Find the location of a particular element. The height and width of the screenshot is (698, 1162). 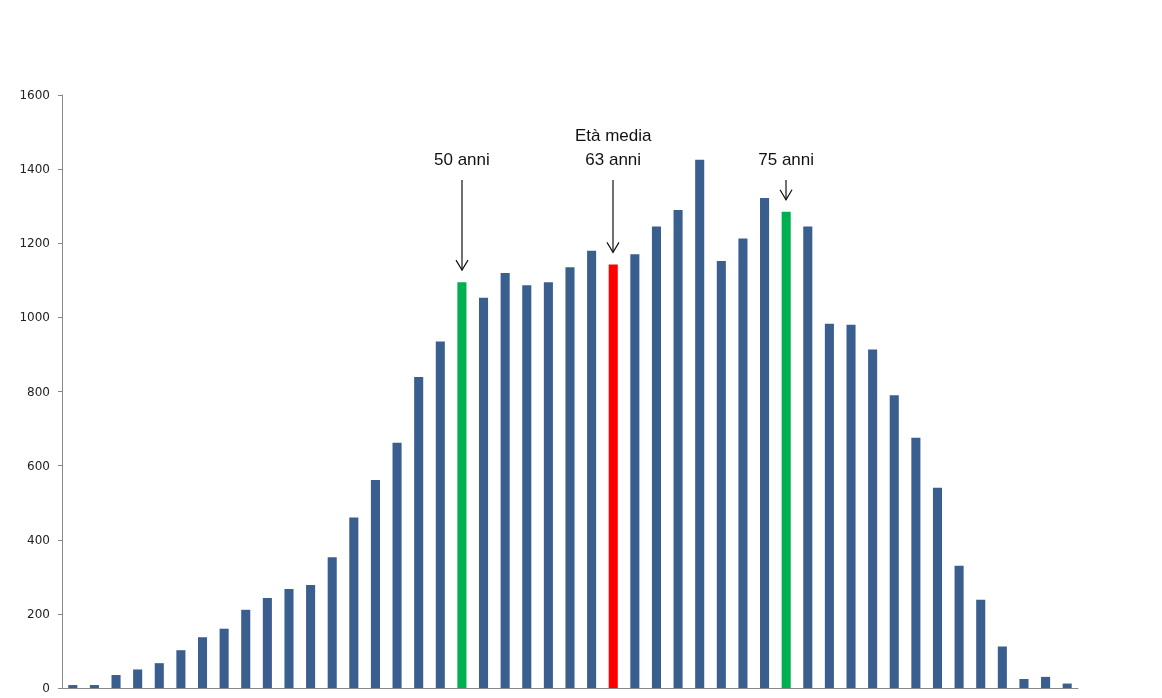

y-tick-label: 0 is located at coordinates (46, 688).